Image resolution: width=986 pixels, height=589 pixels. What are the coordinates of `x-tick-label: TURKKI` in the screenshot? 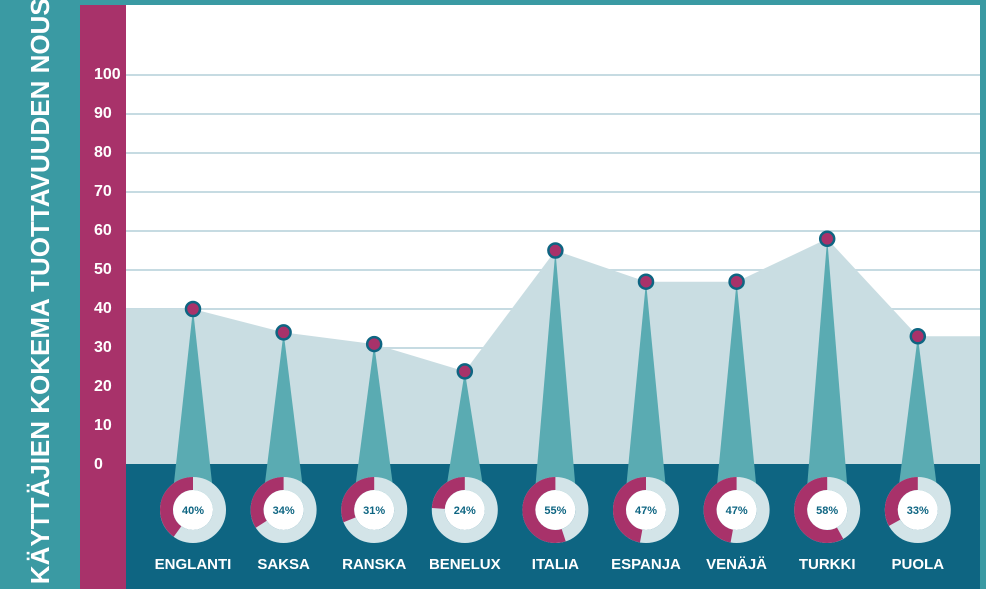 It's located at (827, 564).